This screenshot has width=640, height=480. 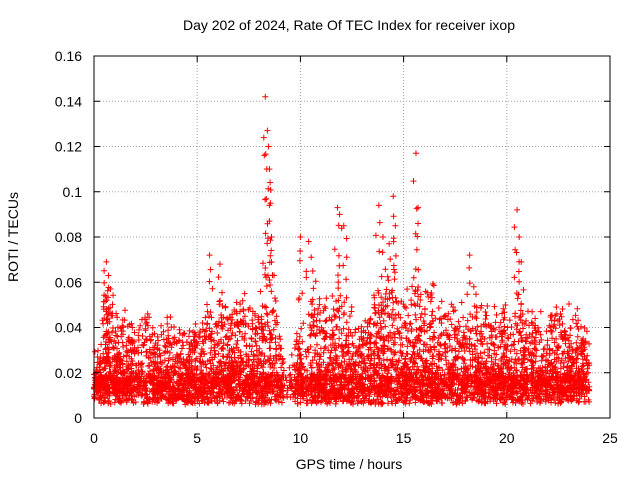 I want to click on x-tick-label: 25, so click(x=610, y=438).